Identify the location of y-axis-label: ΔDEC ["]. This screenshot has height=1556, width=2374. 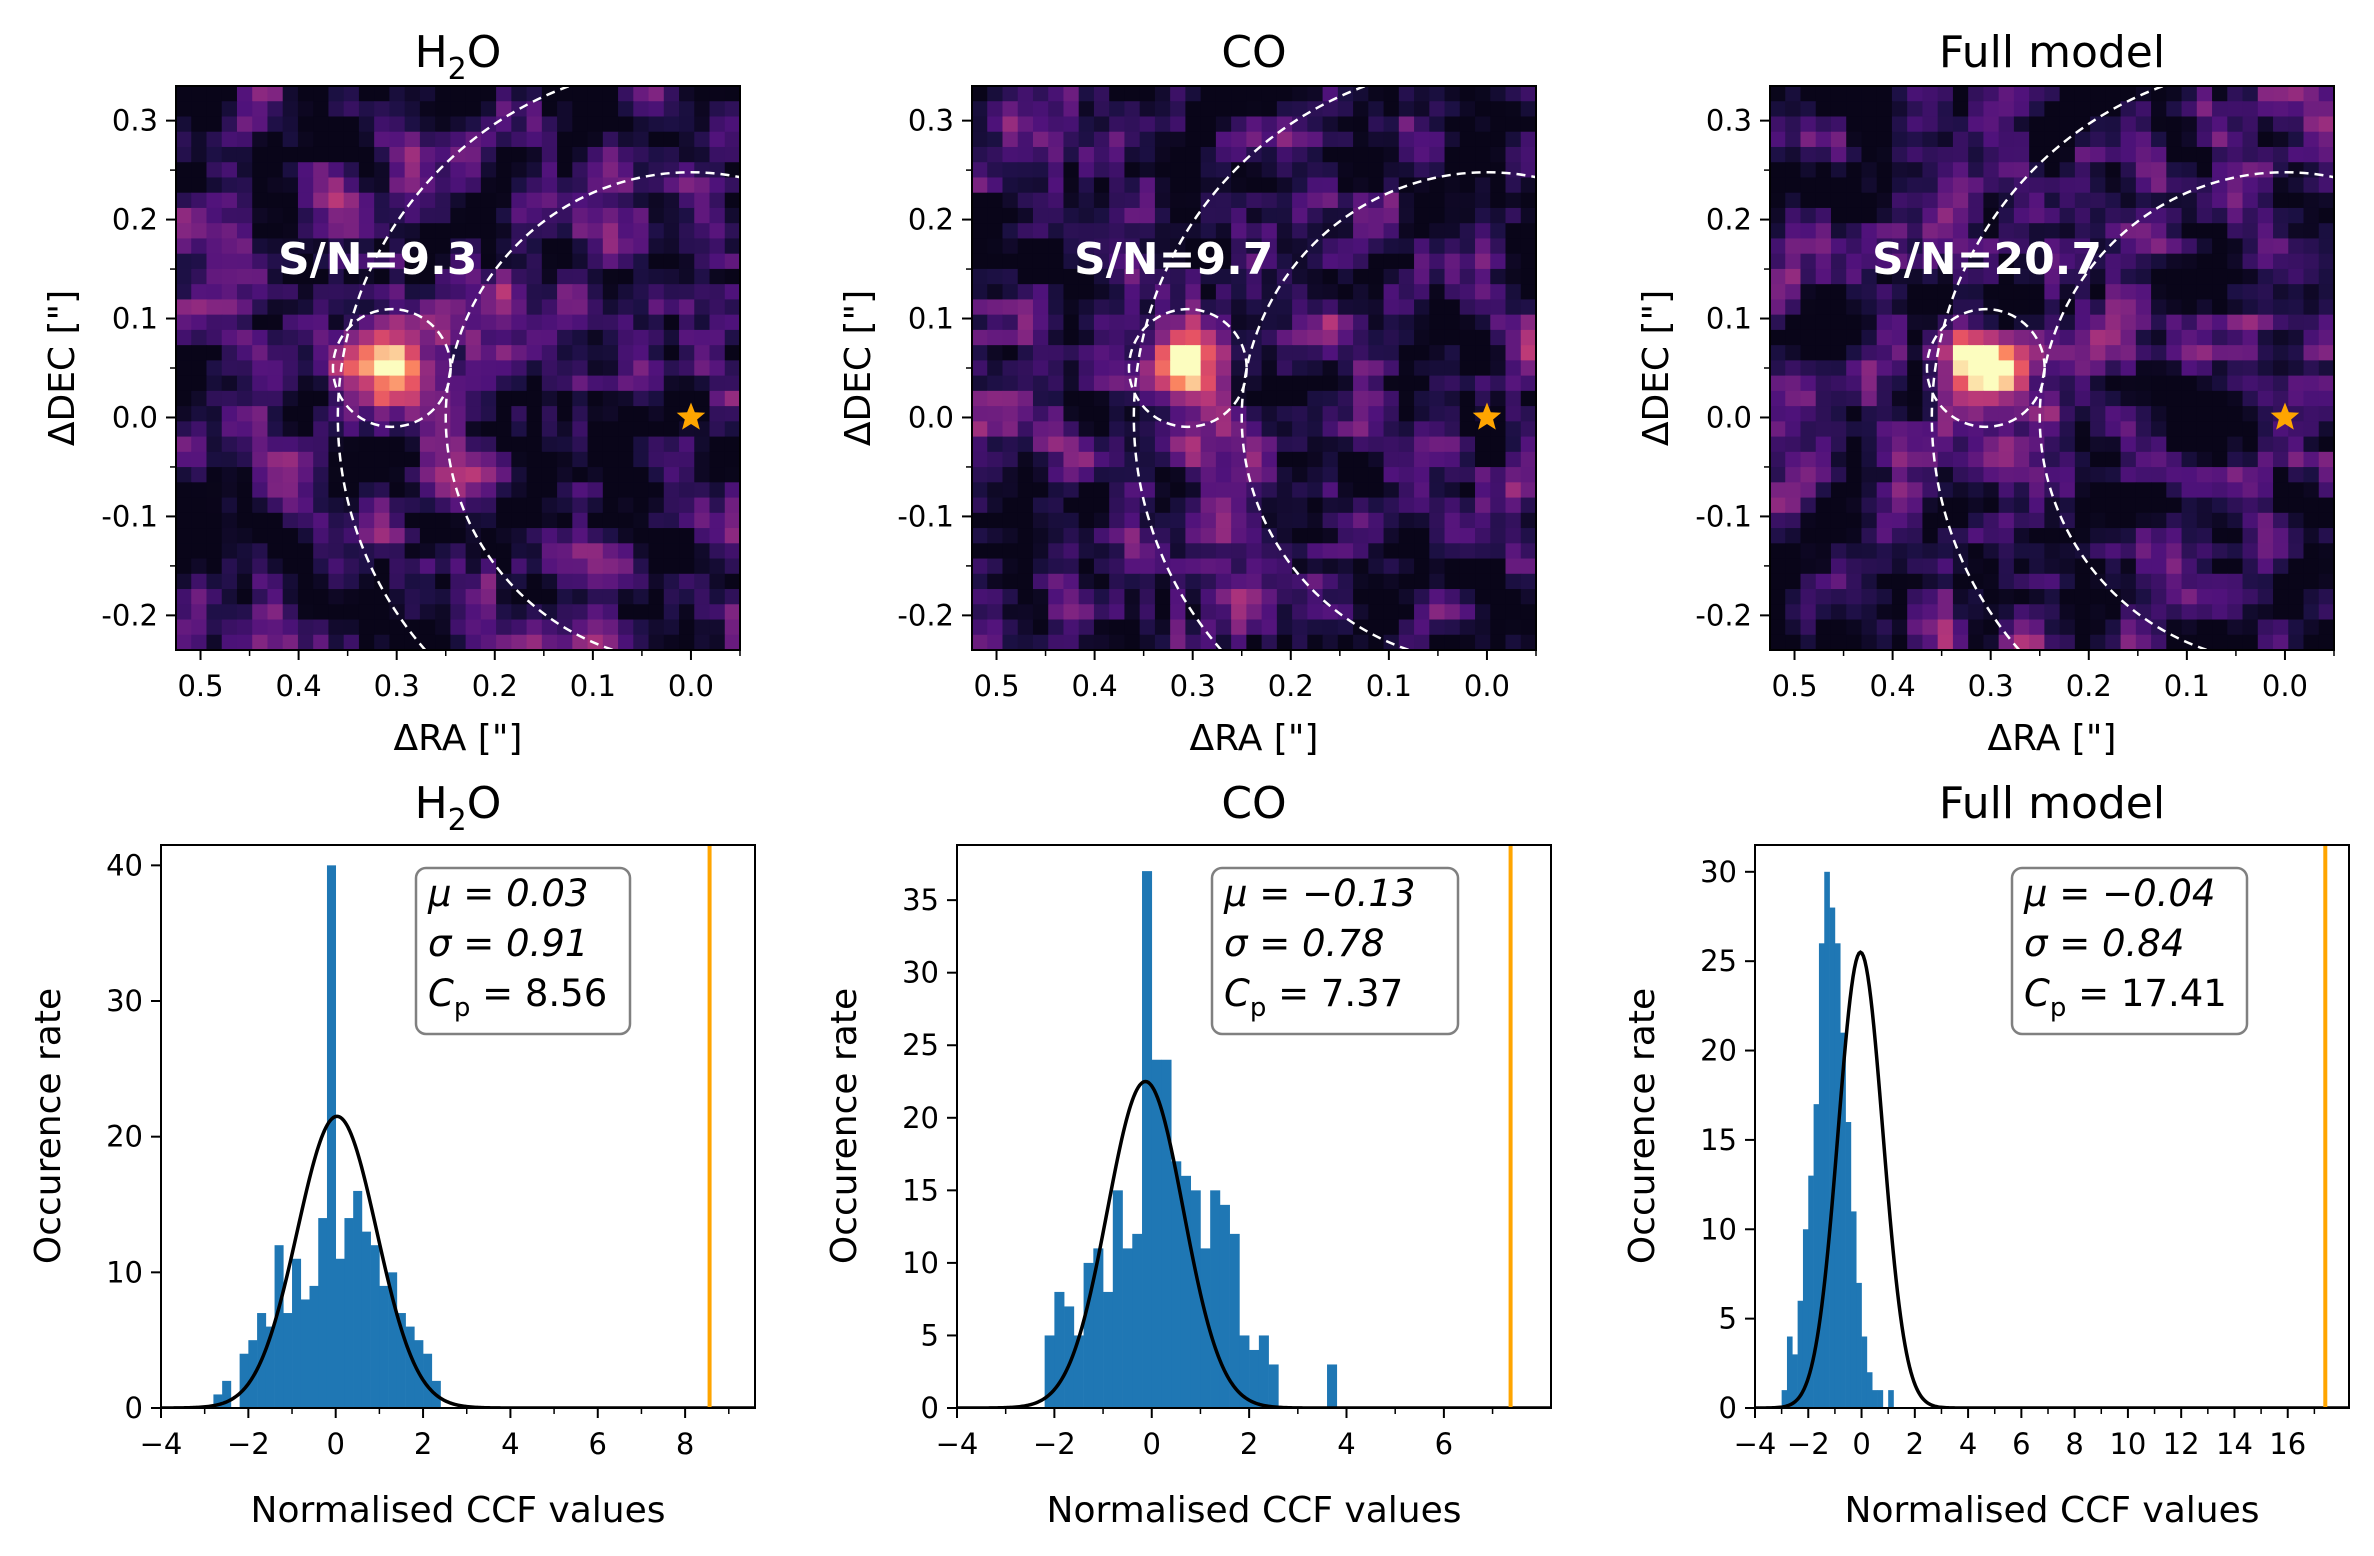
(858, 368).